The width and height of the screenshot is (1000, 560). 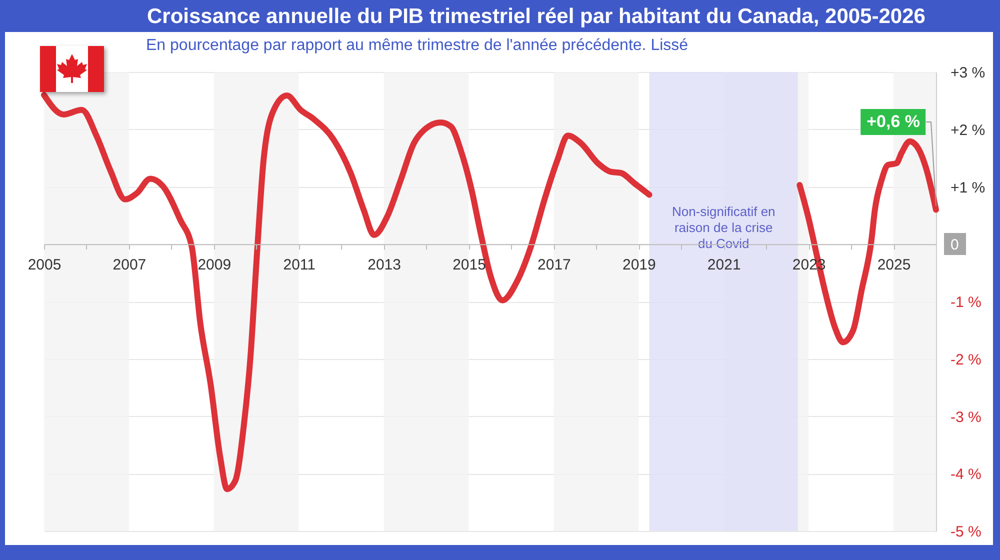 What do you see at coordinates (966, 475) in the screenshot?
I see `y-tick-label: -4 %` at bounding box center [966, 475].